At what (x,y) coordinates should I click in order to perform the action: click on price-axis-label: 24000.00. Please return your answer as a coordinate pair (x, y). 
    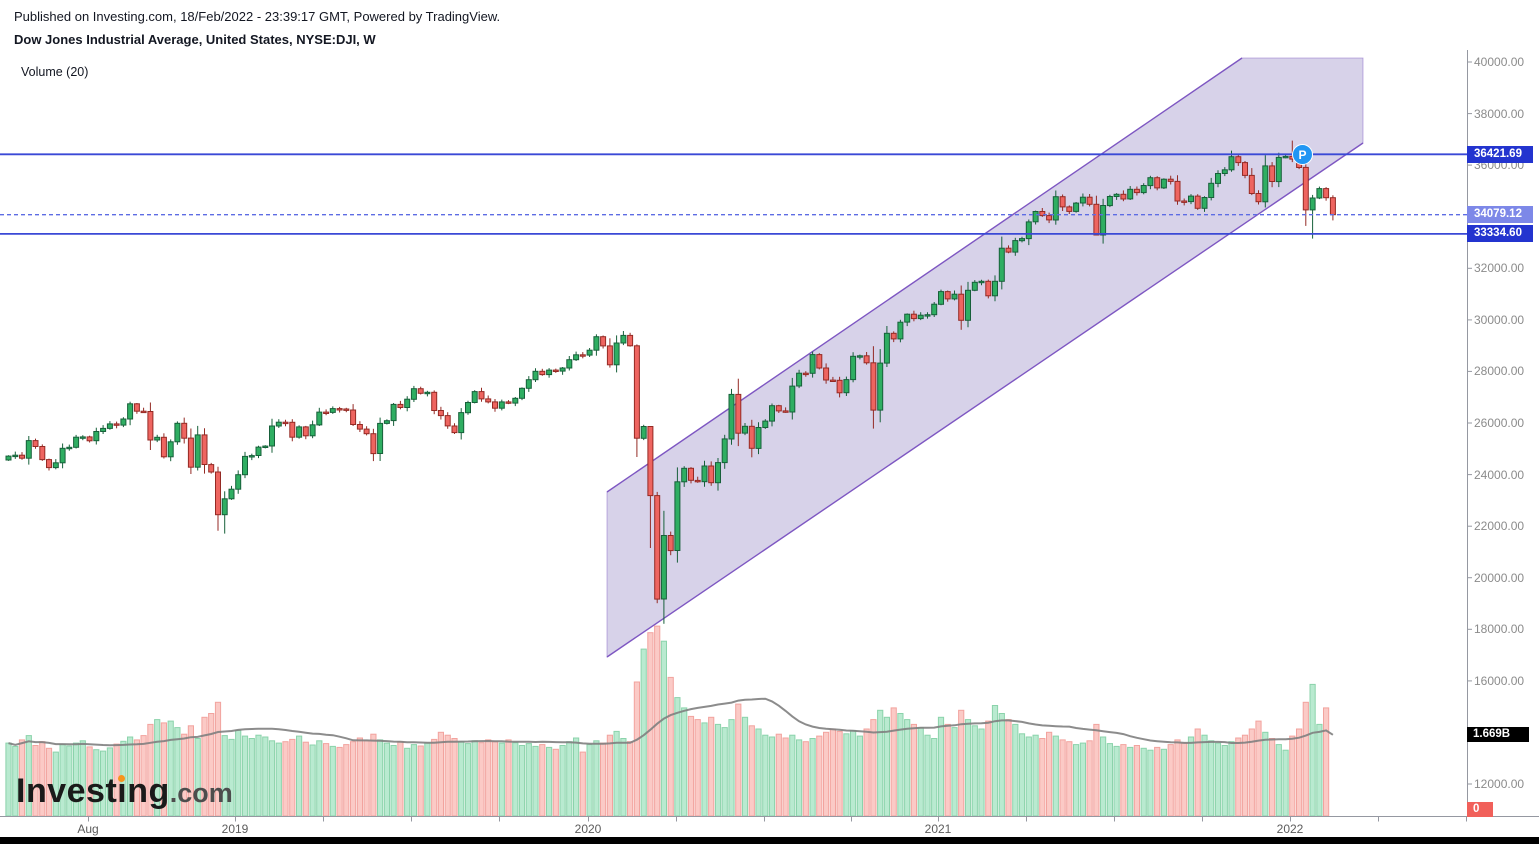
    Looking at the image, I should click on (1499, 475).